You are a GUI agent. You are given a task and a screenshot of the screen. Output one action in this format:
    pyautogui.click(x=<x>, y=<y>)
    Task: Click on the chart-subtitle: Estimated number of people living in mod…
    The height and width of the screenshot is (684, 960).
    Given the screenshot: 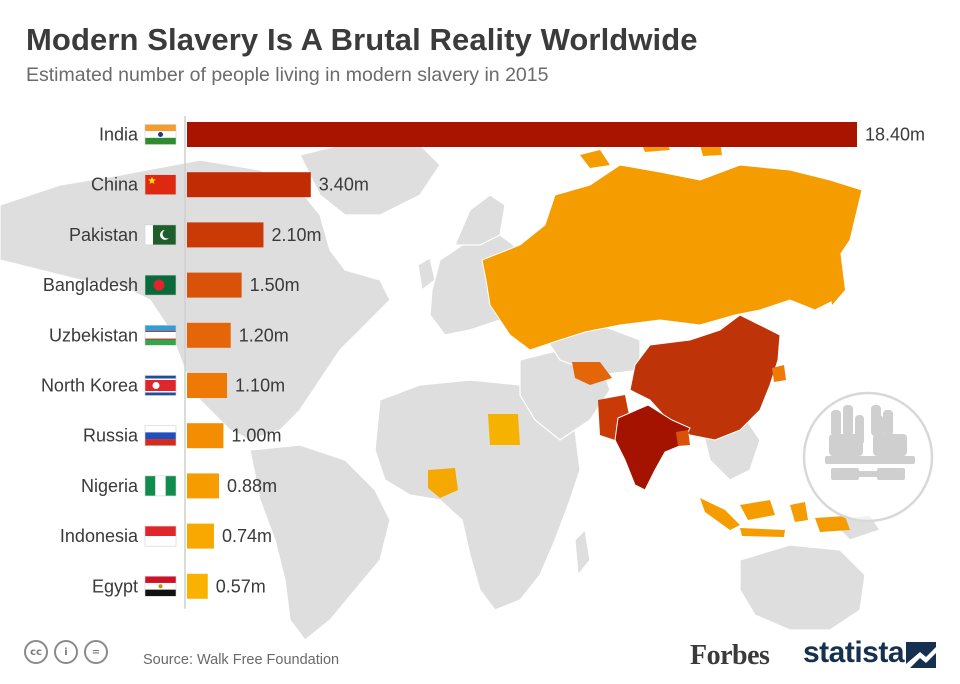 What is the action you would take?
    pyautogui.click(x=287, y=75)
    